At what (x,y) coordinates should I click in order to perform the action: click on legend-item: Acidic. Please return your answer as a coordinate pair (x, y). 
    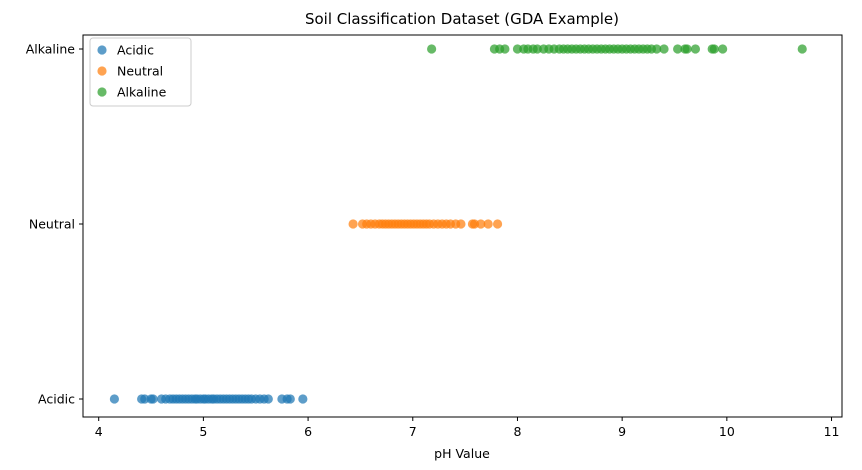
    Looking at the image, I should click on (125, 50).